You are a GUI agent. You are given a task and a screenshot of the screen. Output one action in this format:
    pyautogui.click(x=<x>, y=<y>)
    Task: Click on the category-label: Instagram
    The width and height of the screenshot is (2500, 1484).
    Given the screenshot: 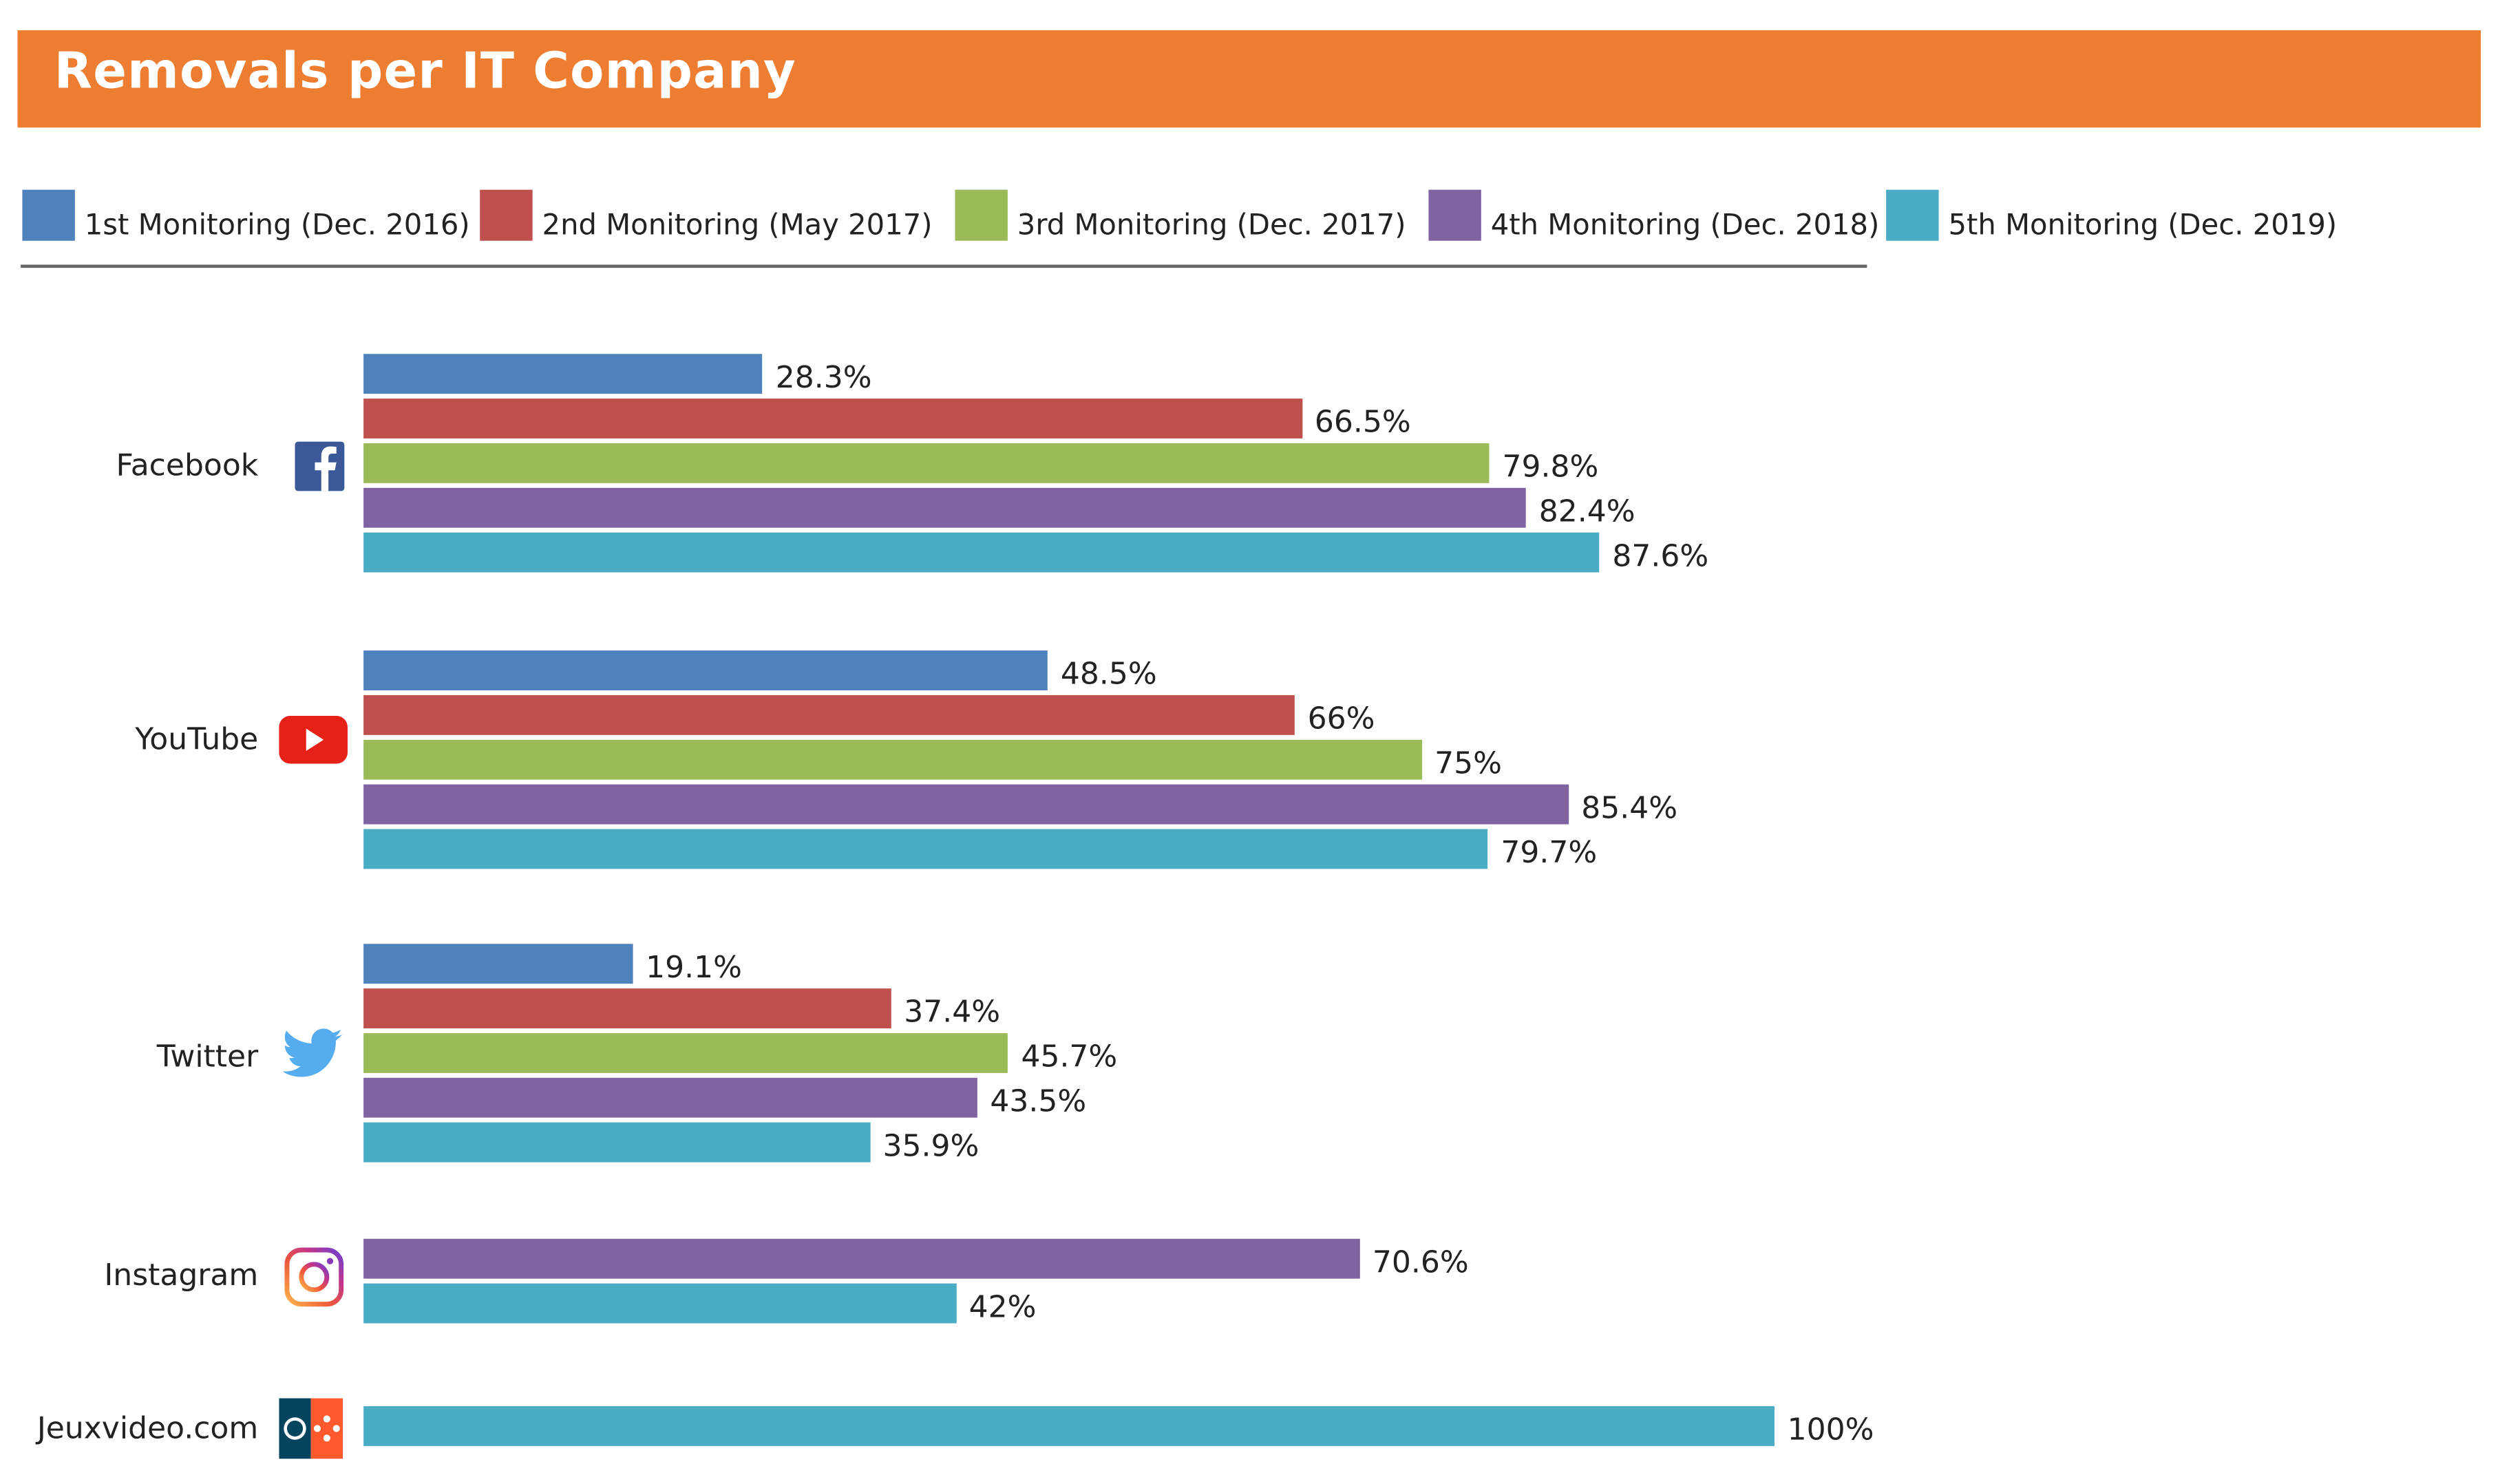 What is the action you would take?
    pyautogui.click(x=181, y=1275)
    